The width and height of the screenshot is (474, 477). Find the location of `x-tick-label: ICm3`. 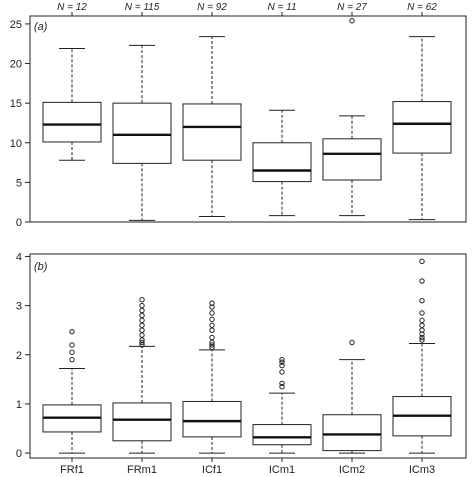

x-tick-label: ICm3 is located at coordinates (422, 470).